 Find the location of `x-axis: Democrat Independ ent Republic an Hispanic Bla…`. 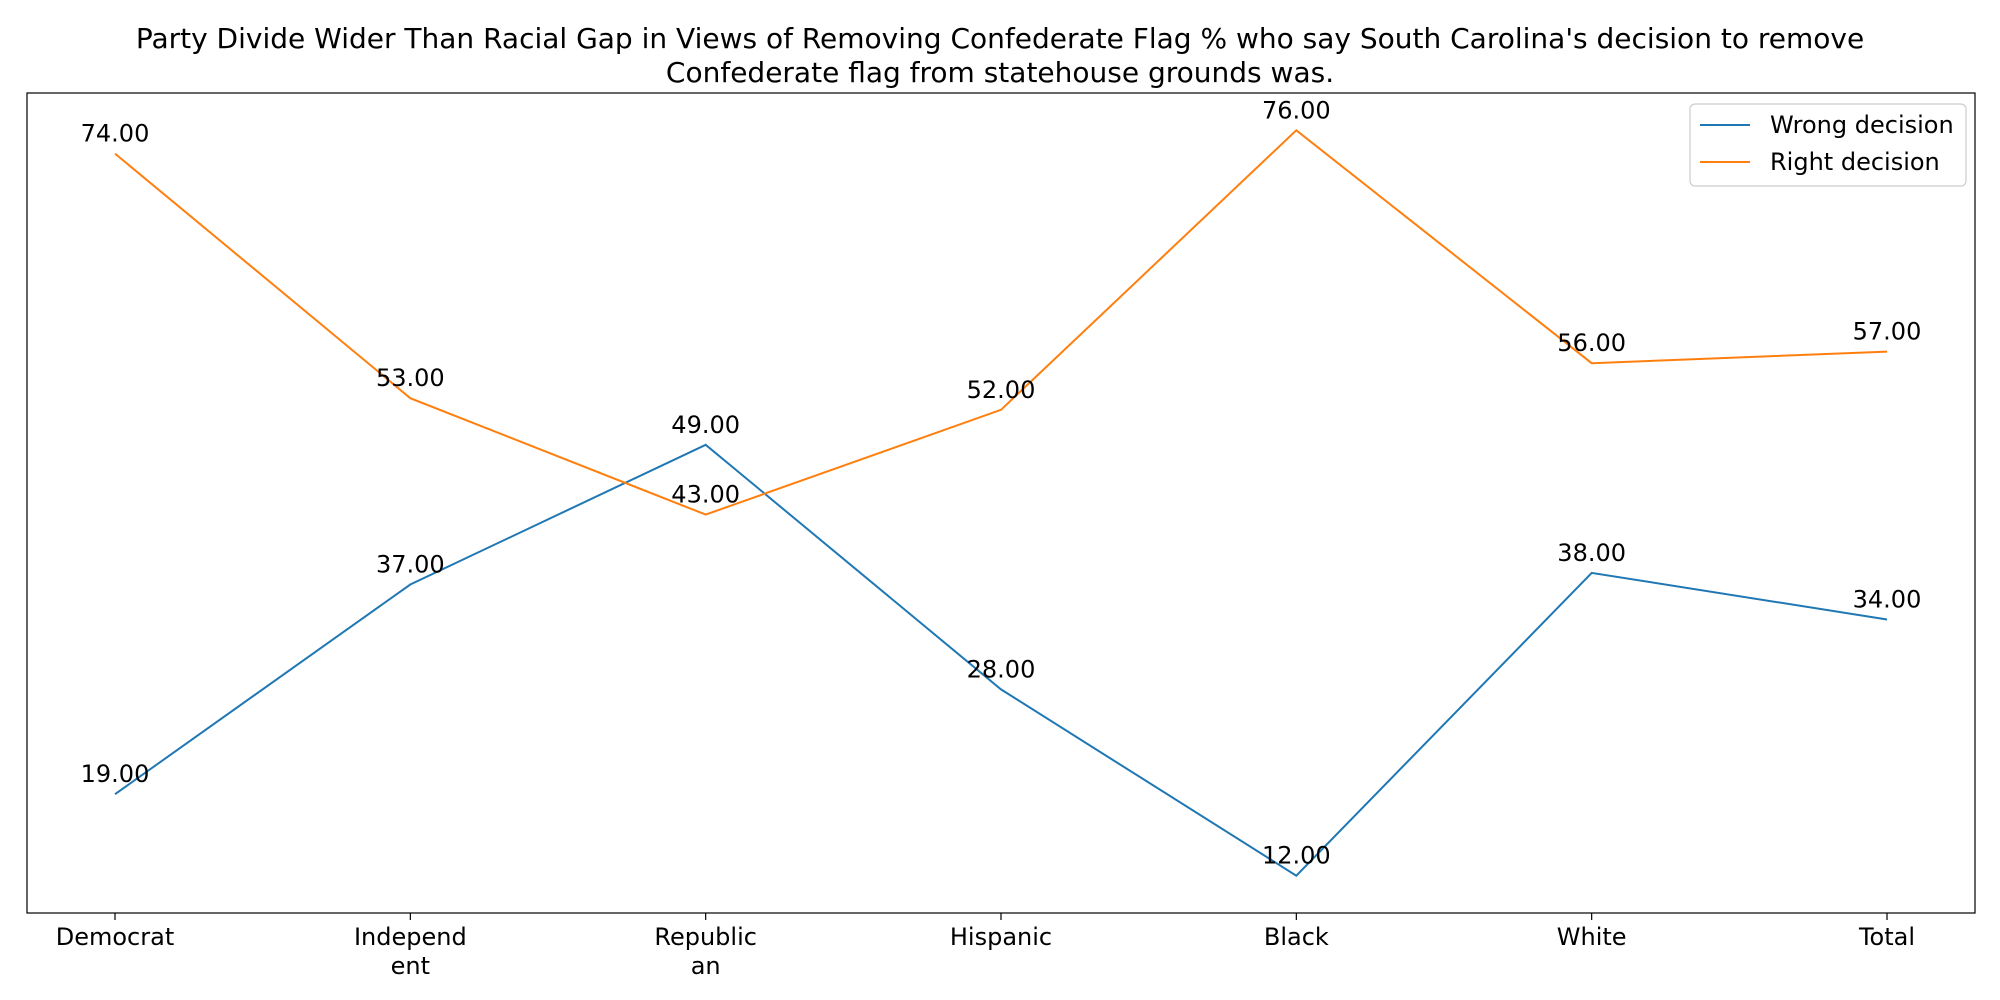

x-axis: Democrat Independ ent Republic an Hispanic Bla… is located at coordinates (985, 946).